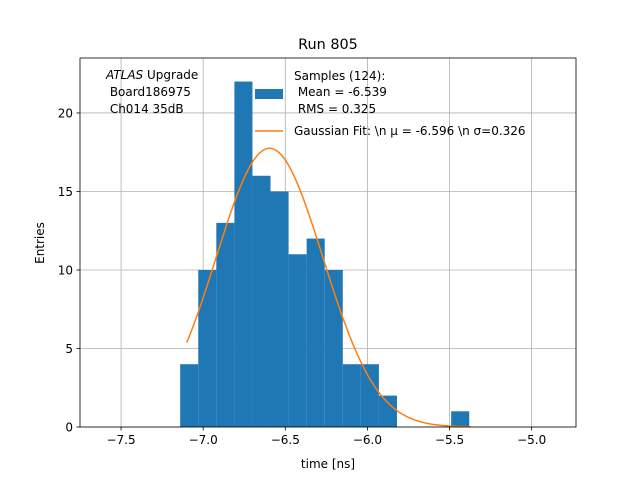 This screenshot has width=640, height=480. I want to click on chart-title: Run 805, so click(328, 45).